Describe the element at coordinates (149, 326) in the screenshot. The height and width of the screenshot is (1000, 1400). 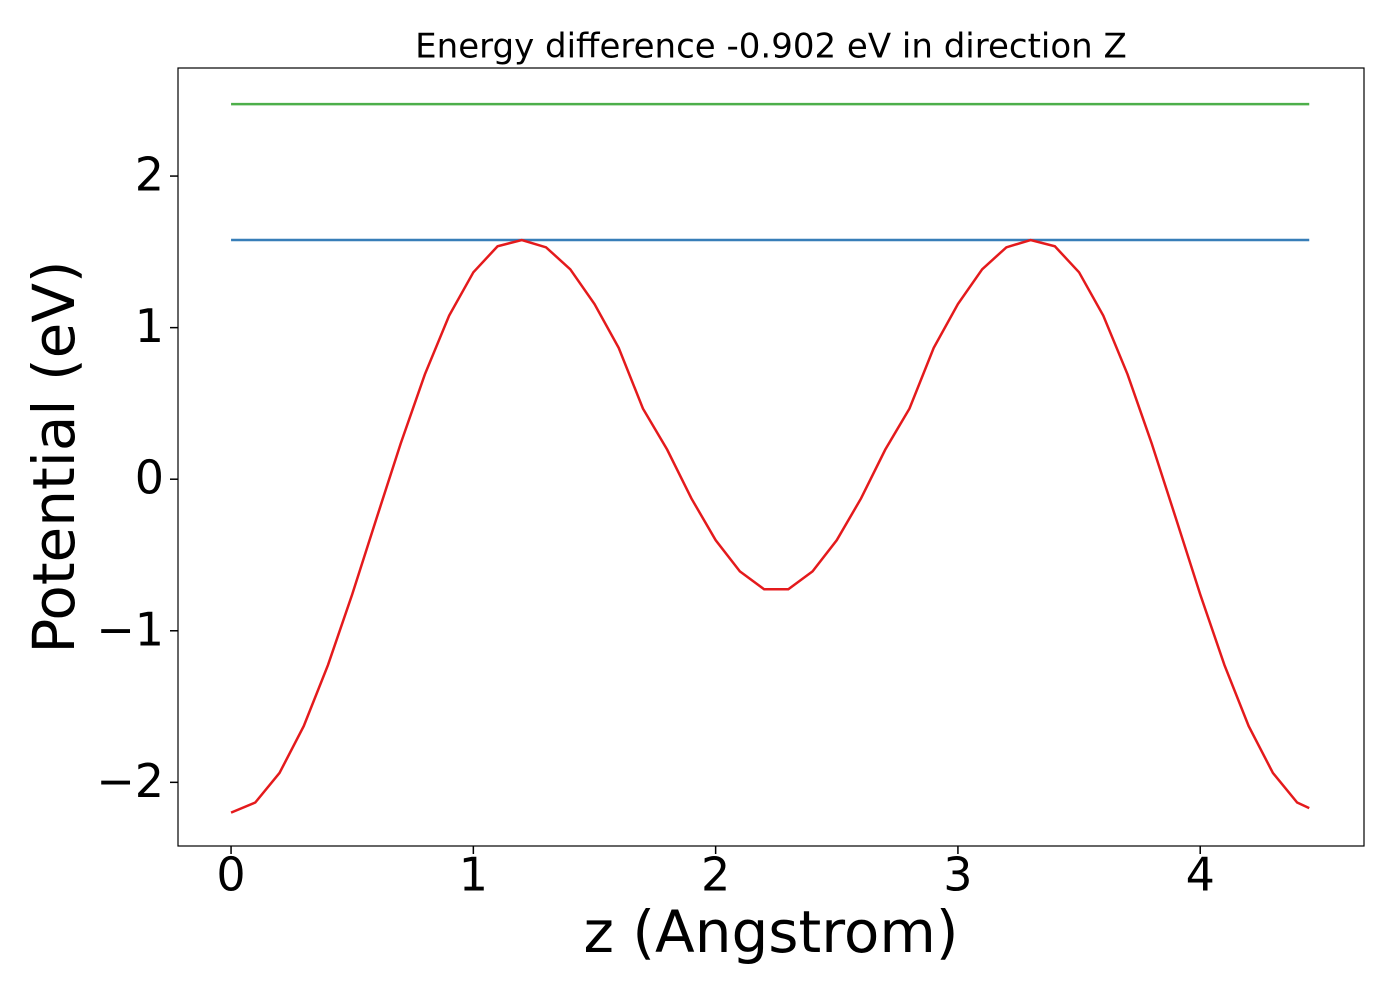
I see `y-tick-label: 1` at that location.